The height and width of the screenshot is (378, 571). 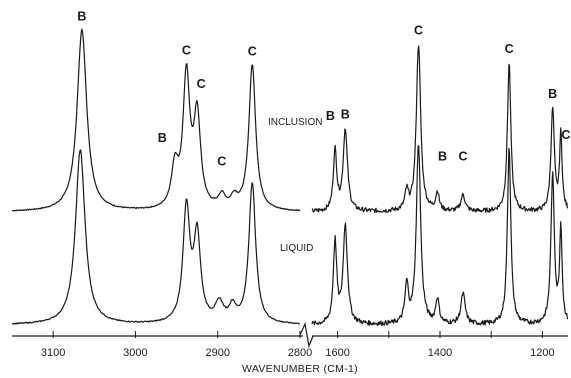 I want to click on x-tick-label-1200: 1200, so click(x=542, y=353).